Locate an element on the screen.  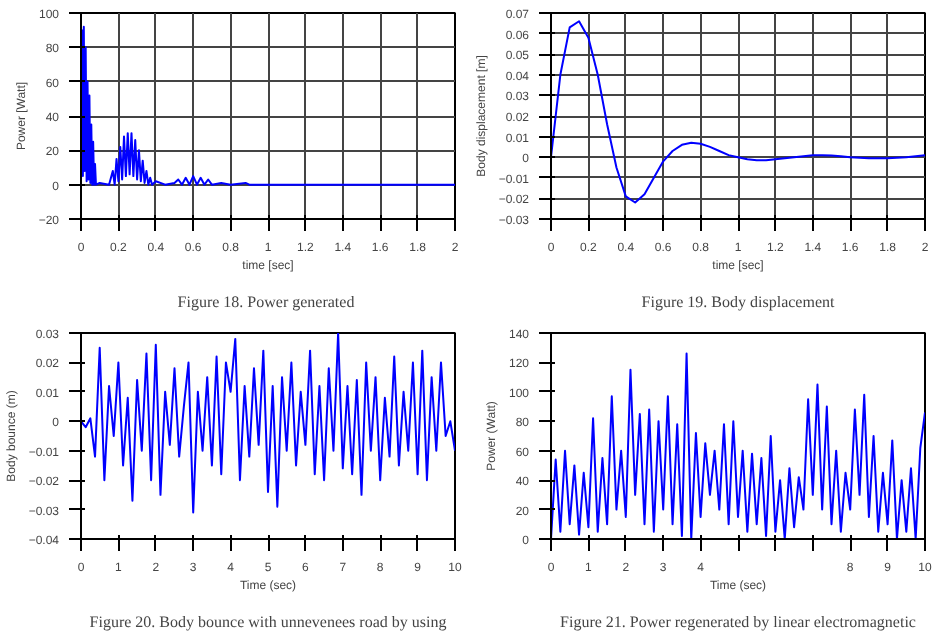
text: Figure 19. Body displacement is located at coordinates (738, 302).